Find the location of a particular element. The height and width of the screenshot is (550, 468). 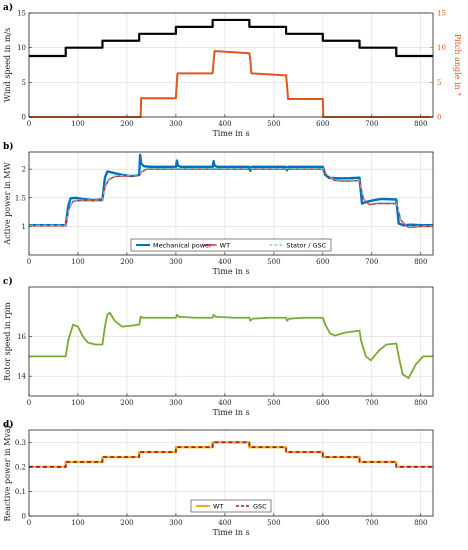

series-line-gsc is located at coordinates (231, 454).